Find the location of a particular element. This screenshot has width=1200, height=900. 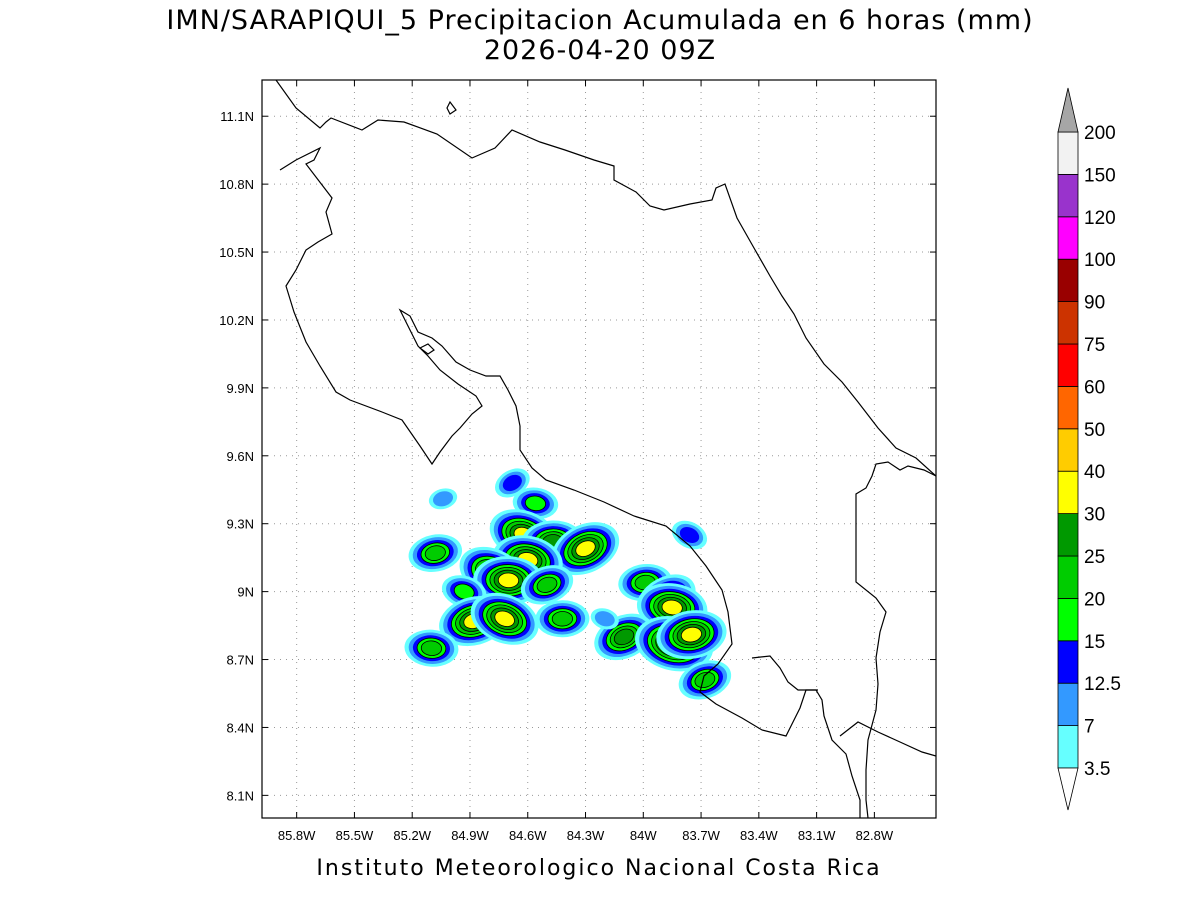

lon-tick-label: 85.8W is located at coordinates (297, 835).